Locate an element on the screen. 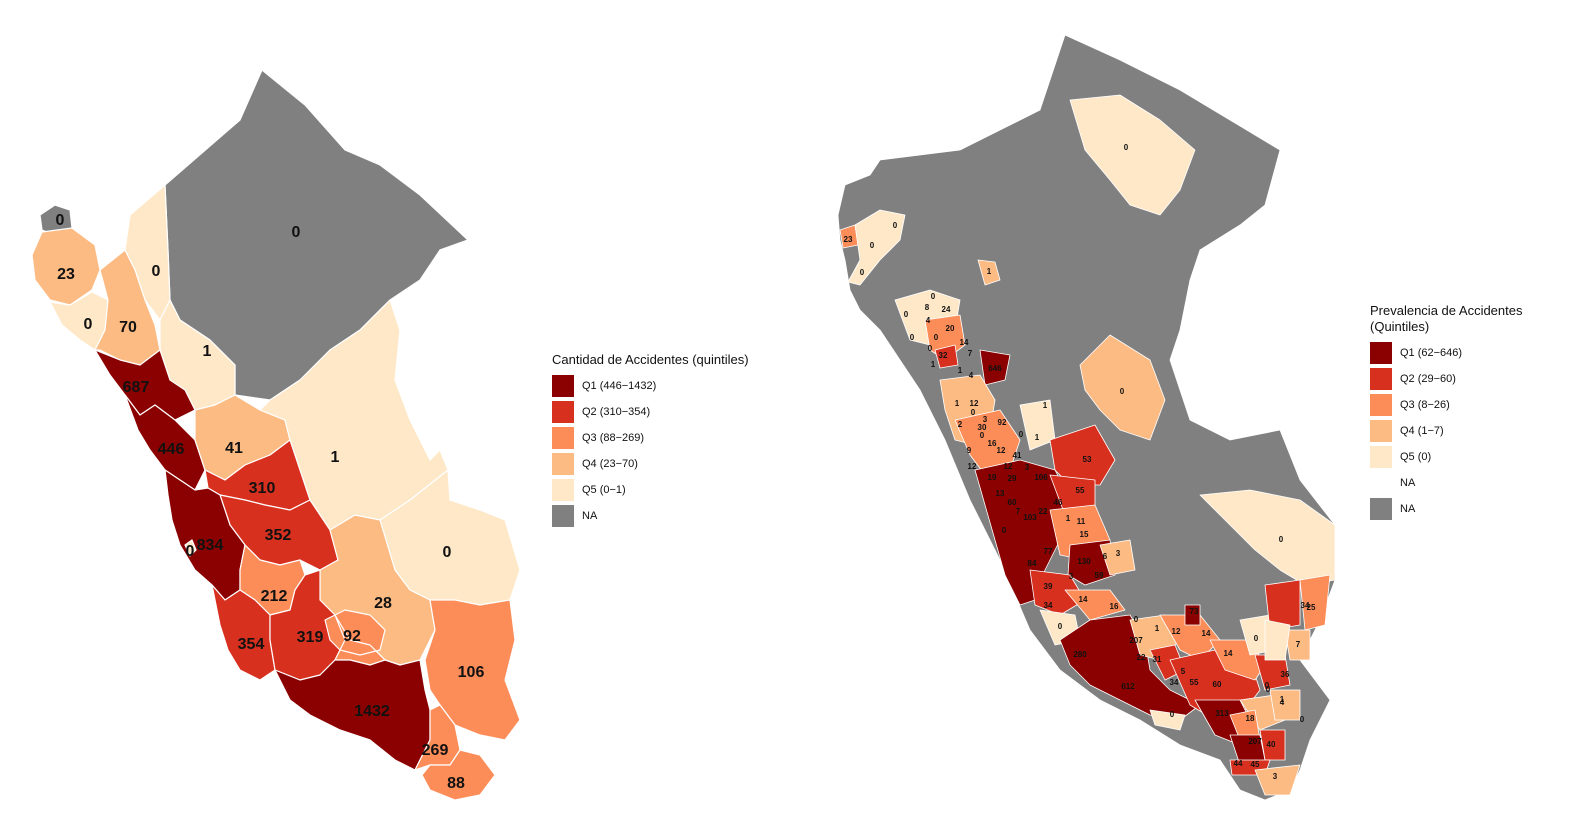  right-region-label: 24 is located at coordinates (946, 309).